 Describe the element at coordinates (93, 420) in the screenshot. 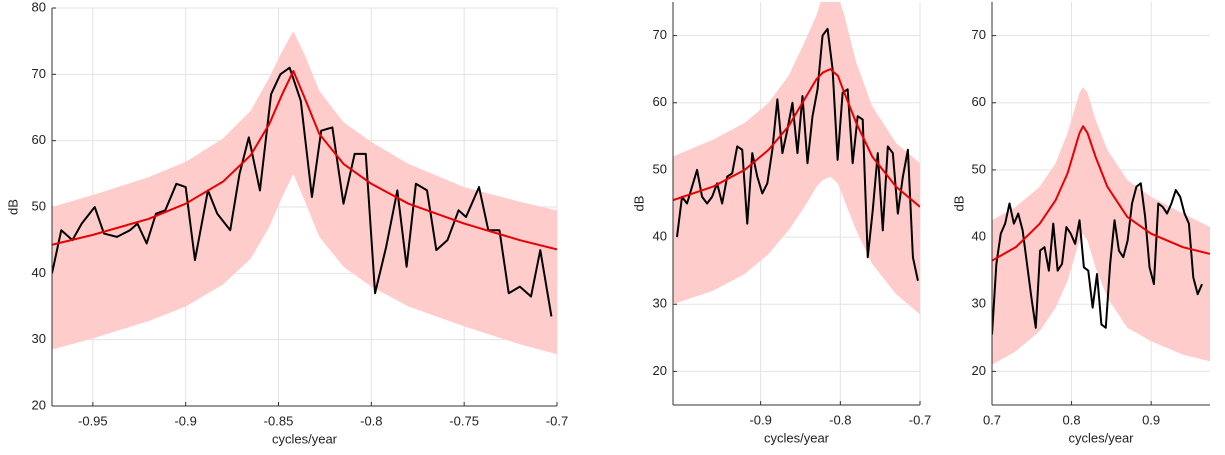

I see `x-tick-label: -0.95` at that location.